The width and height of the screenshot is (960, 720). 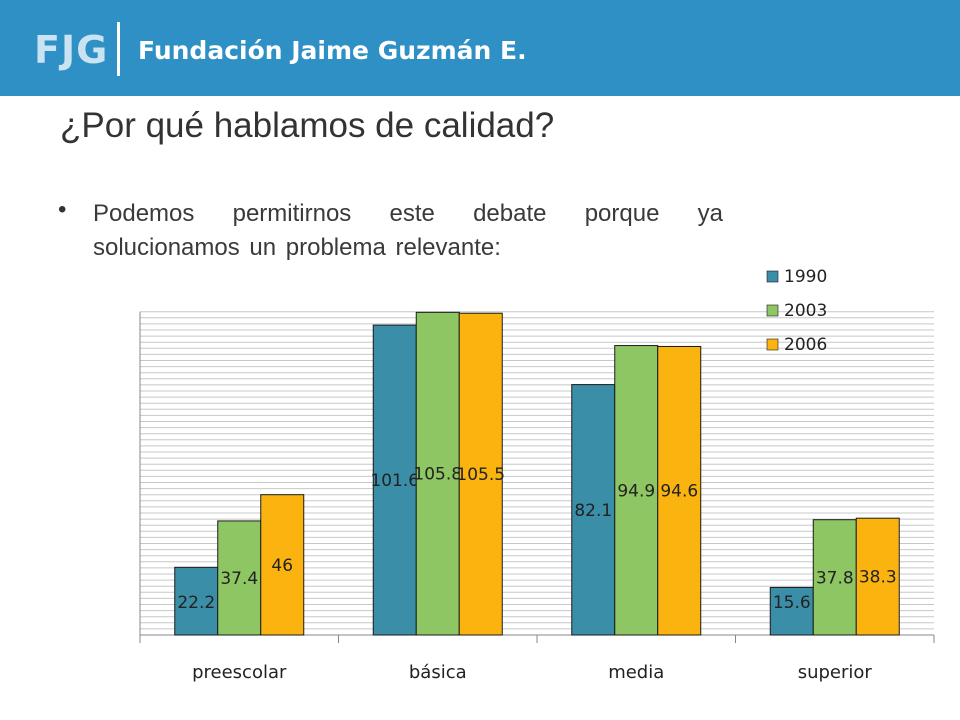 I want to click on category-label: básica, so click(x=438, y=672).